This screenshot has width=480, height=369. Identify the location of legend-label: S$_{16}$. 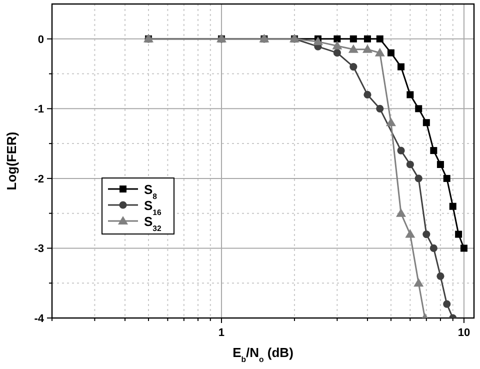
(153, 207).